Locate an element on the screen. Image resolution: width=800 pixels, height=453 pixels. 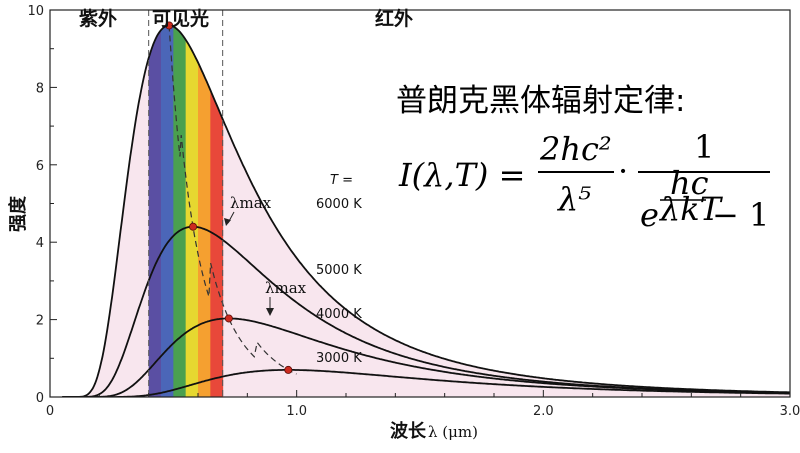
series-label-3000k: 3000 K is located at coordinates (339, 358).